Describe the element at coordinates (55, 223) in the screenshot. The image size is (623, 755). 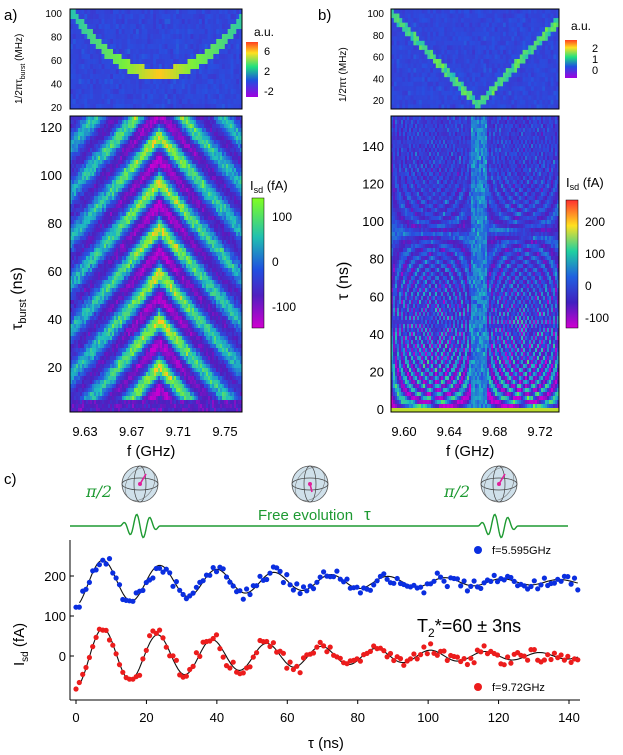
I see `panel-a-bottom-ytick-2: 80` at that location.